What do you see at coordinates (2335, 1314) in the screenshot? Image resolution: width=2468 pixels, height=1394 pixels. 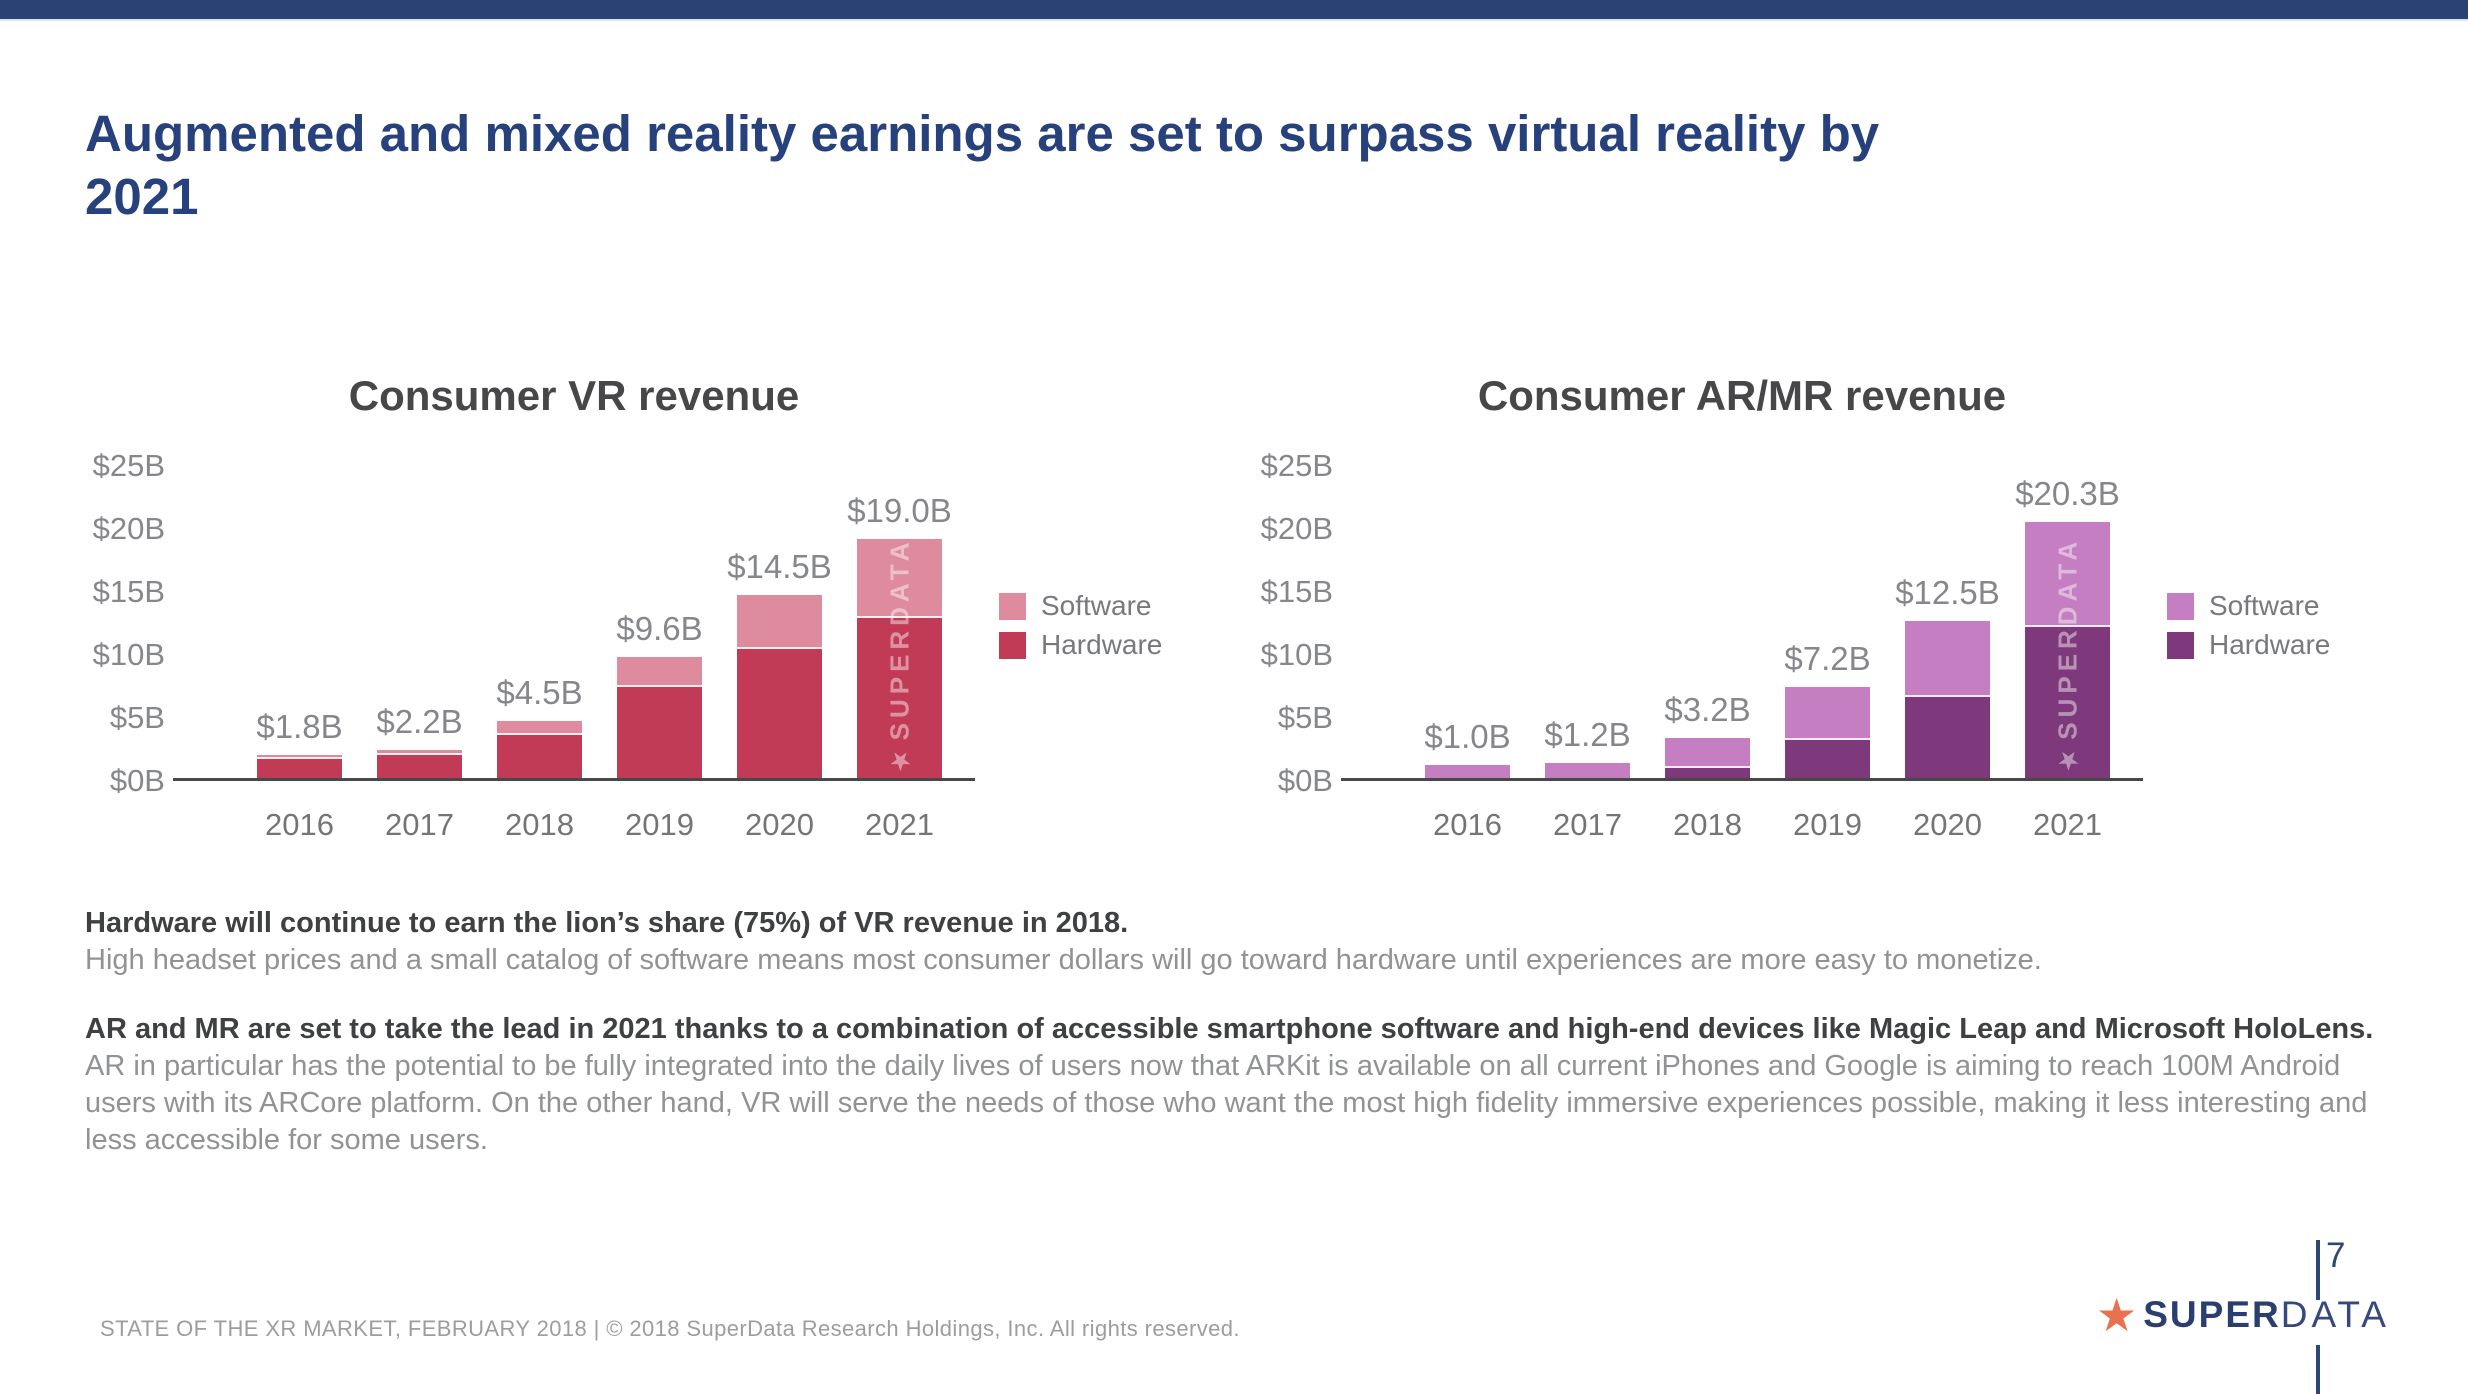 I see `logo-text-data: DATA` at bounding box center [2335, 1314].